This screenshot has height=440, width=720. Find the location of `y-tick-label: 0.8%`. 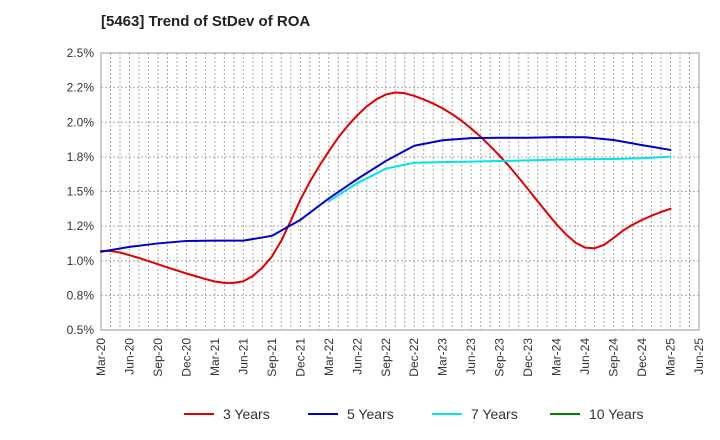

y-tick-label: 0.8% is located at coordinates (81, 295).